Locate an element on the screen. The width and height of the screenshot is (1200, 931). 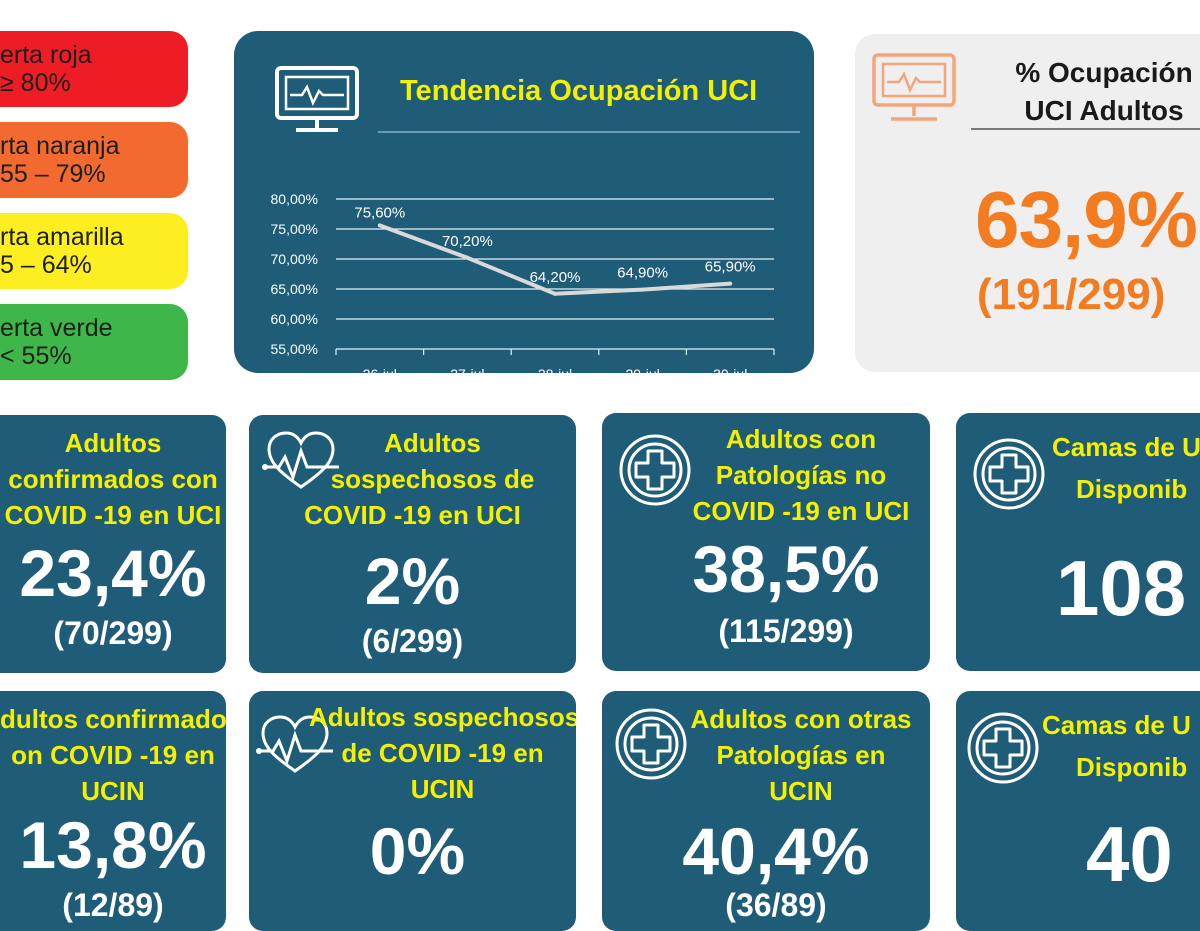
data-label: 75,60% is located at coordinates (379, 212).